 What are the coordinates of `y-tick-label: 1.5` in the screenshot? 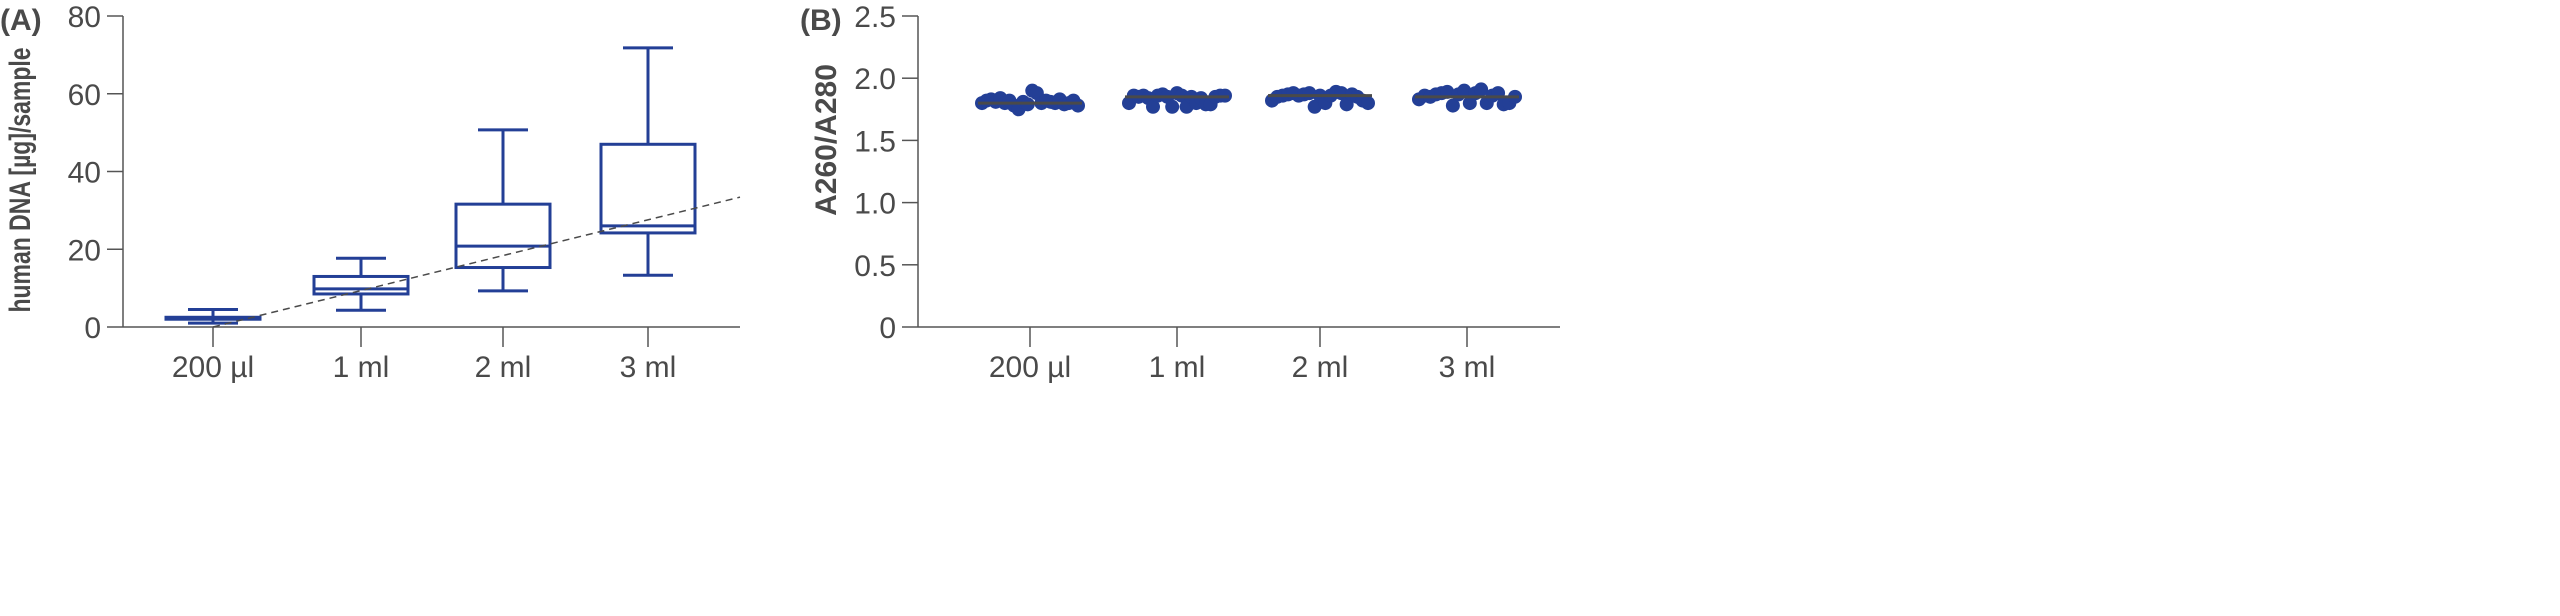 It's located at (875, 141).